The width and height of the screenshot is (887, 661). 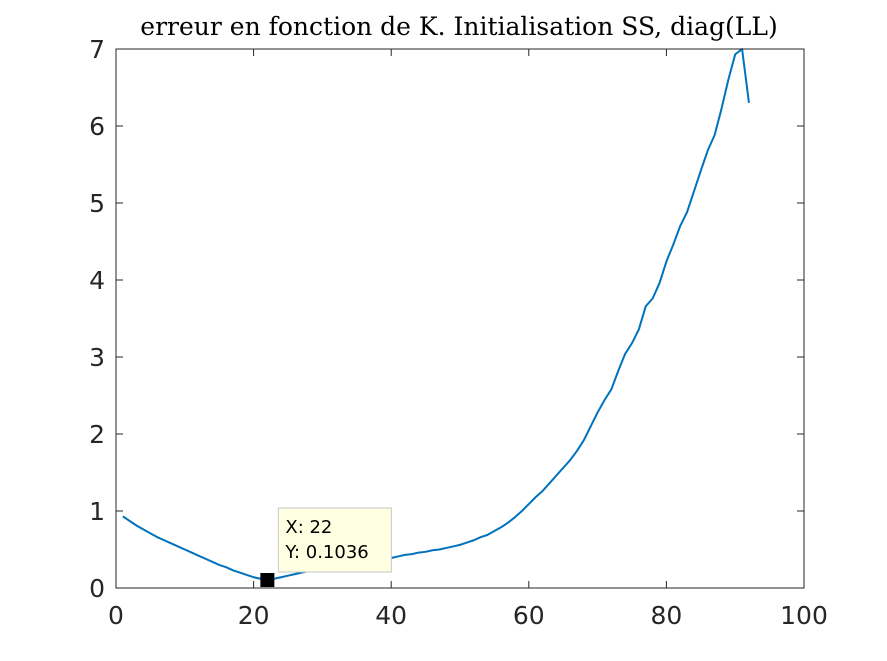 I want to click on y-tick-label: 7, so click(x=97, y=49).